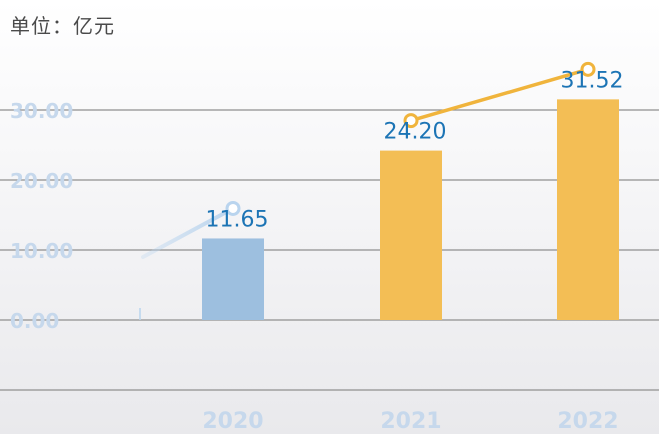 Image resolution: width=659 pixels, height=434 pixels. I want to click on y-tick-label: 30.00, so click(41, 111).